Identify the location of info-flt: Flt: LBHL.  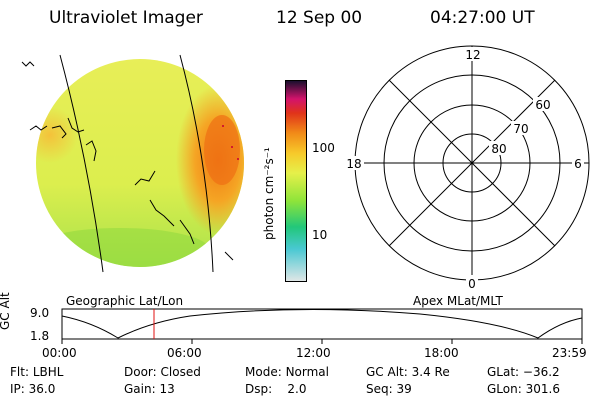
(37, 372).